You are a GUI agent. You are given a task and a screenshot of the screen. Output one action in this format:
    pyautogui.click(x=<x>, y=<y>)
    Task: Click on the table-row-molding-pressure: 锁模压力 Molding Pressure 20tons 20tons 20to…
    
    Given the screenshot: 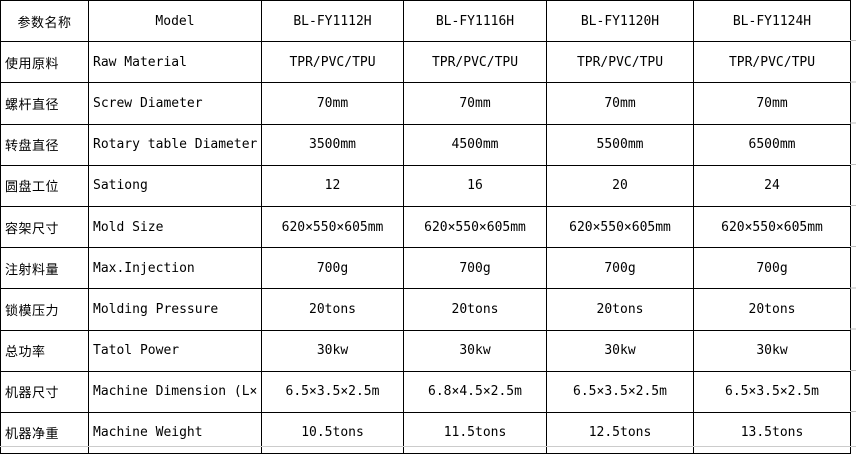 What is the action you would take?
    pyautogui.click(x=425, y=309)
    